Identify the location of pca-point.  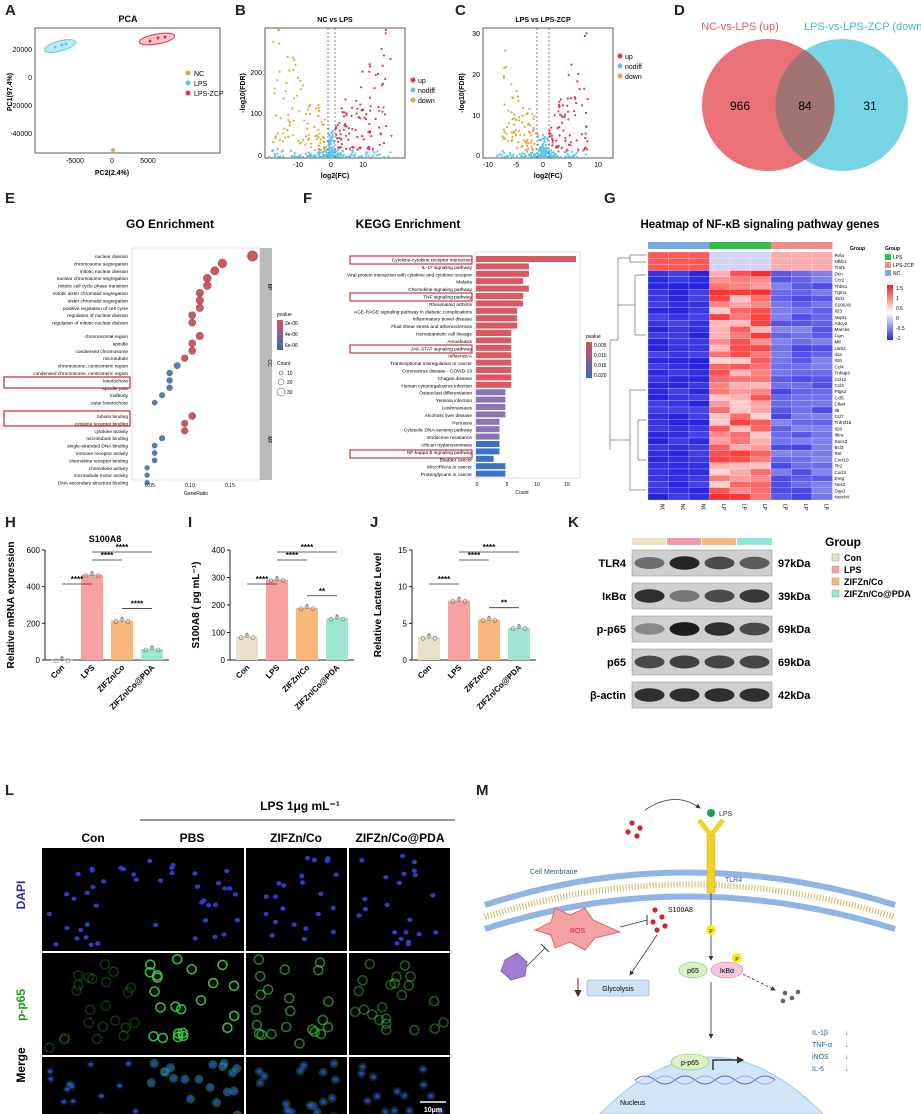
(150, 41).